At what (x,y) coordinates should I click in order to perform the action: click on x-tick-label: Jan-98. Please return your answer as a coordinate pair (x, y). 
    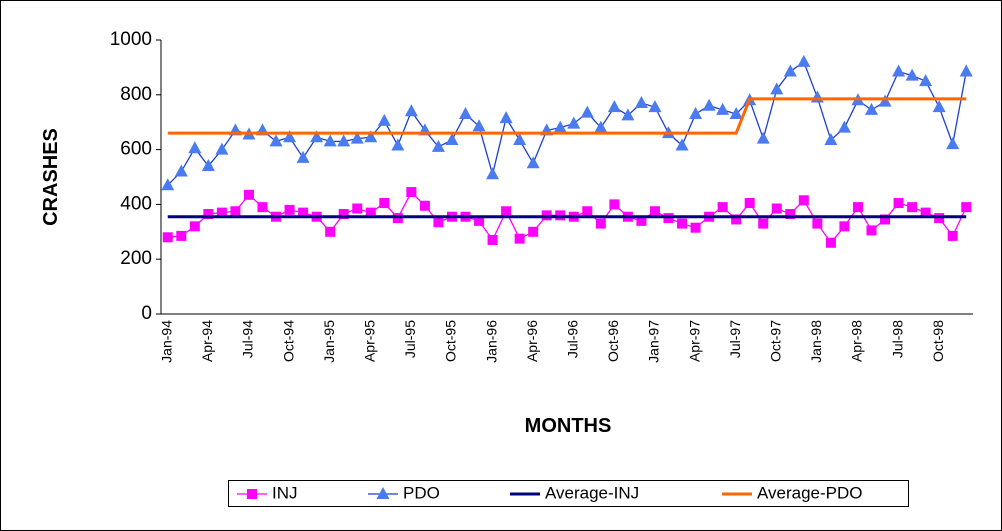
    Looking at the image, I should click on (816, 341).